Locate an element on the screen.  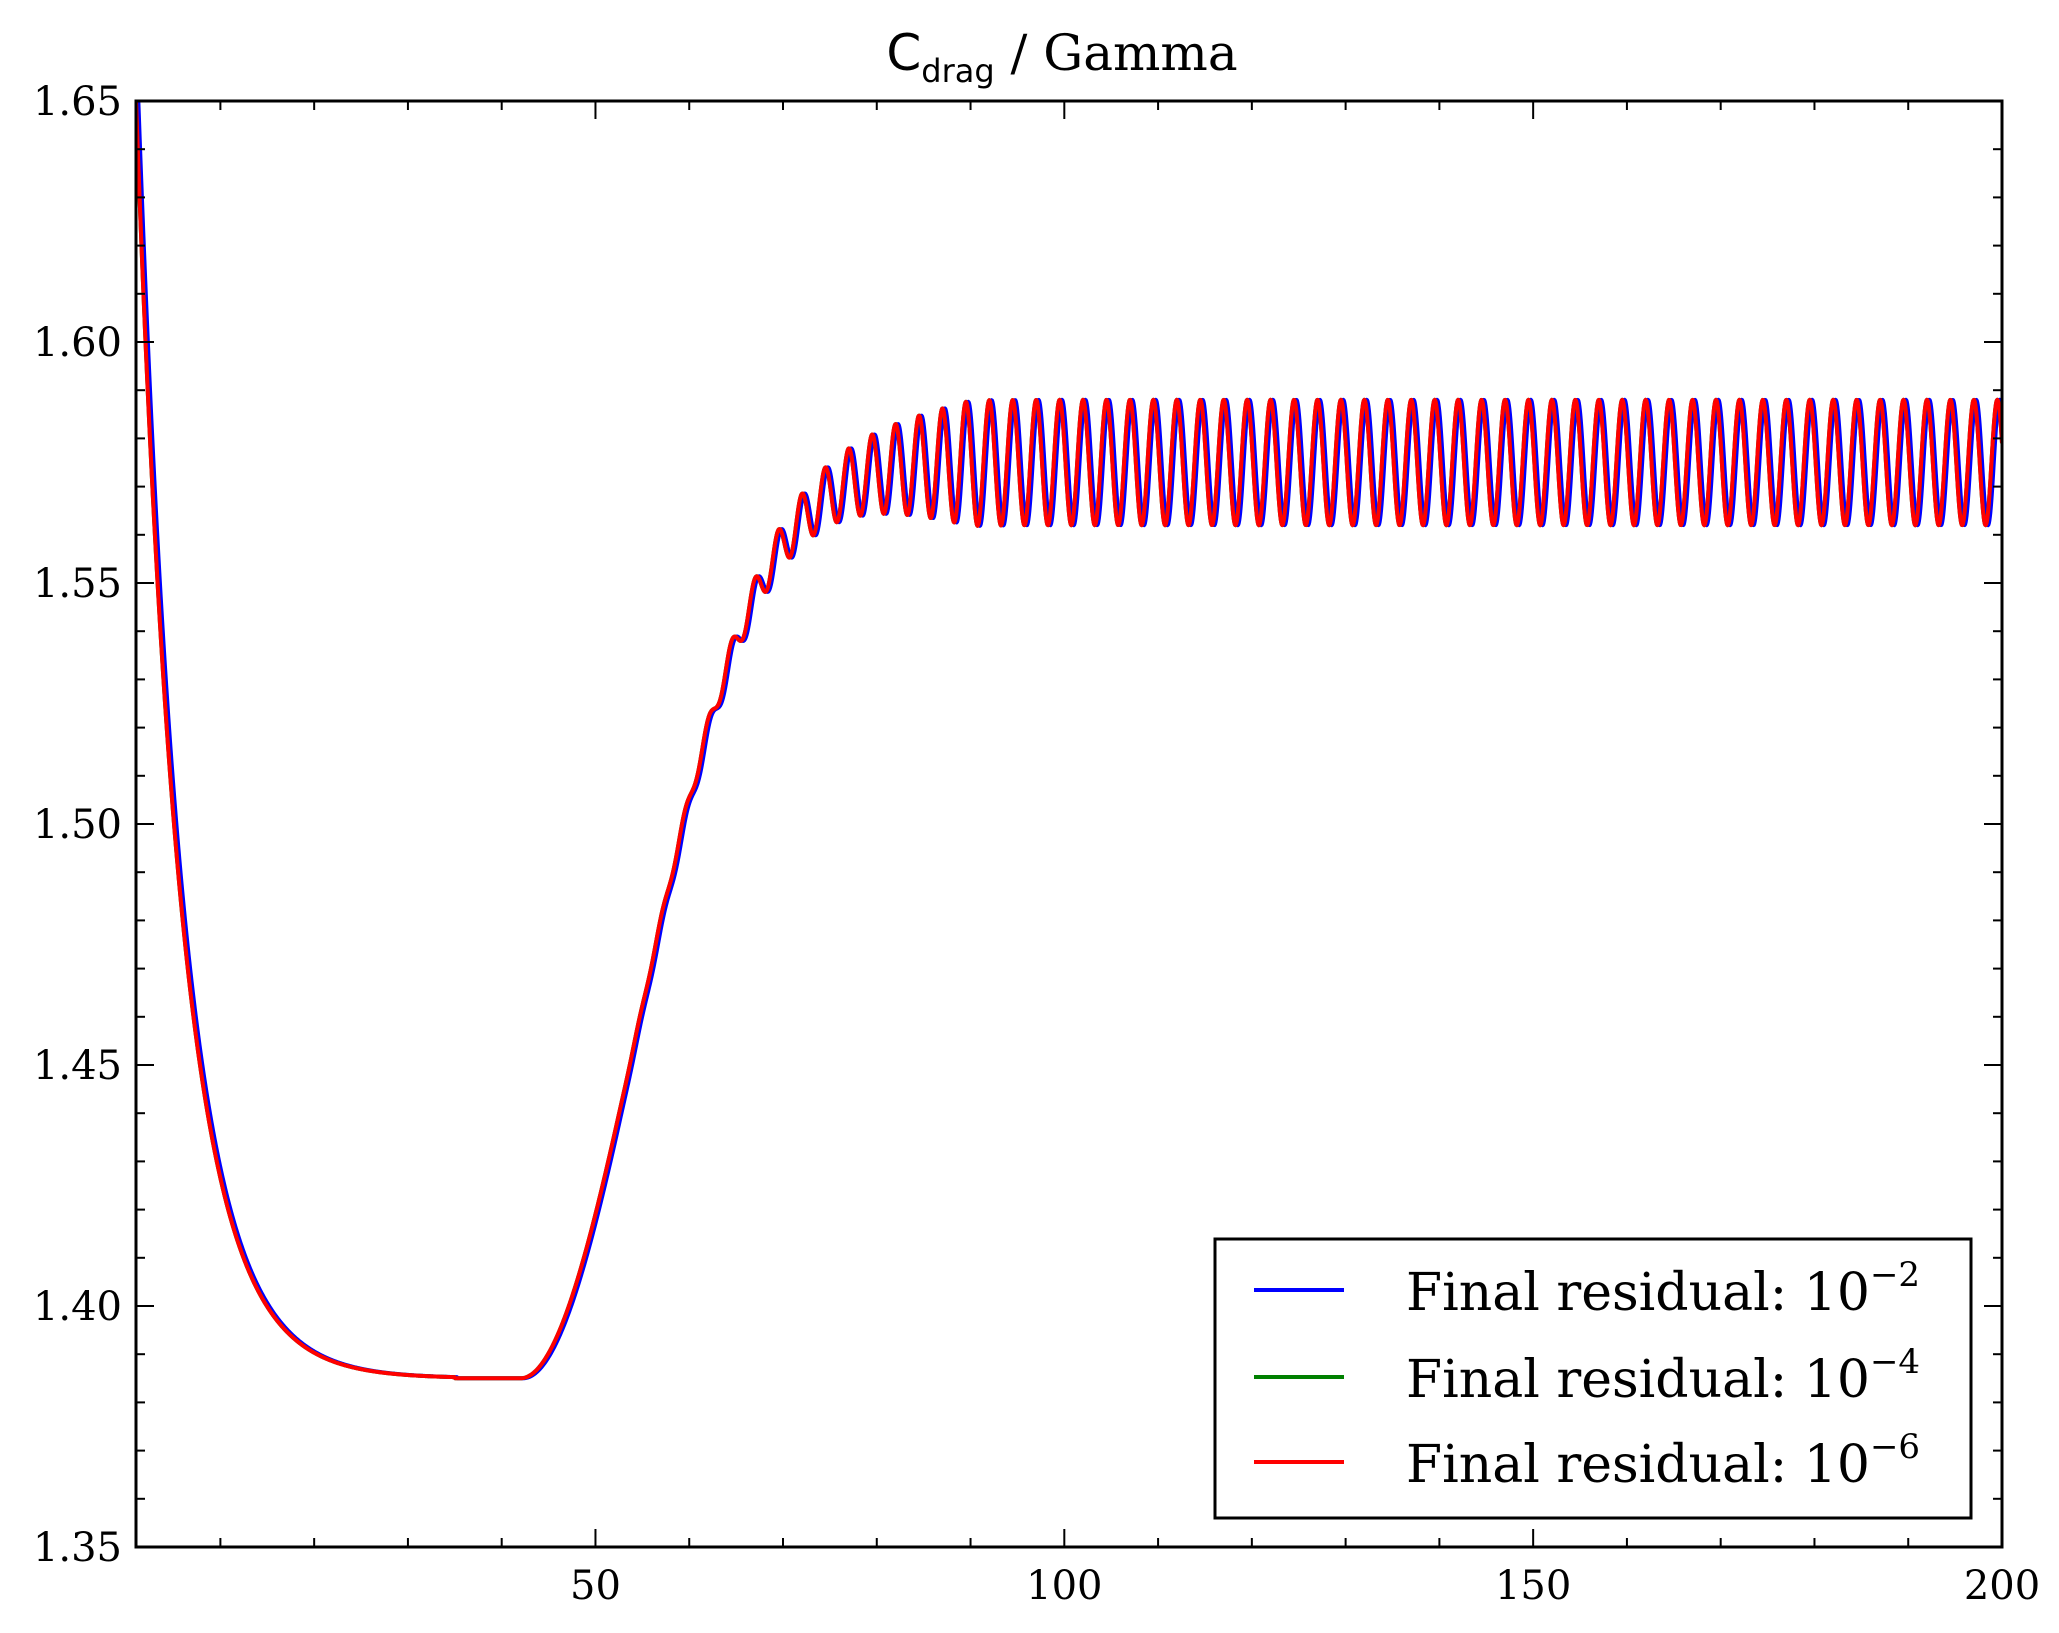
y-tick-label: 1.35 is located at coordinates (77, 1548).